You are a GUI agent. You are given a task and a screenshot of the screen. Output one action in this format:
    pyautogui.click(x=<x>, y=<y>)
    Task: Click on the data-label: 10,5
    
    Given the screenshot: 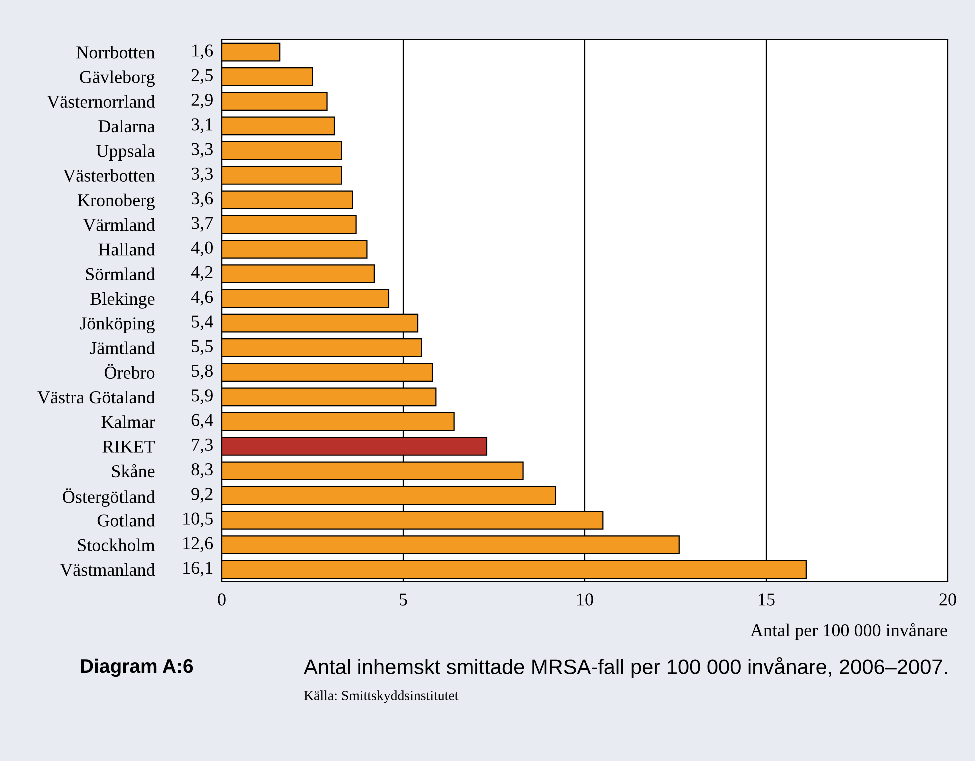 What is the action you would take?
    pyautogui.click(x=198, y=520)
    